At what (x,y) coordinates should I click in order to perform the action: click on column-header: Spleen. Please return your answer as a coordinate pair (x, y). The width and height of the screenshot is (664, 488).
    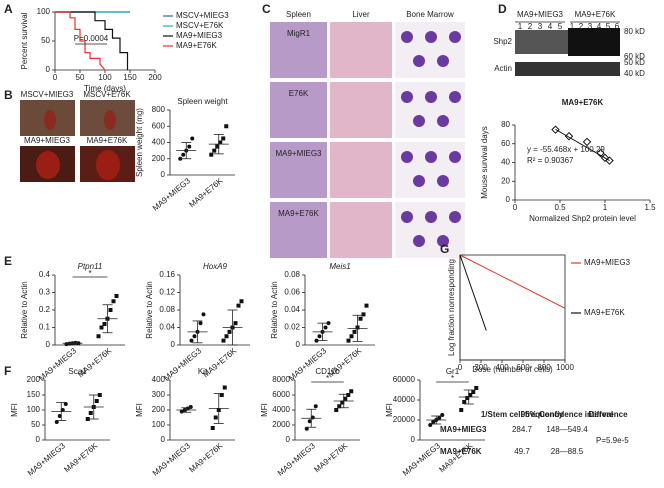
    Looking at the image, I should click on (298, 14).